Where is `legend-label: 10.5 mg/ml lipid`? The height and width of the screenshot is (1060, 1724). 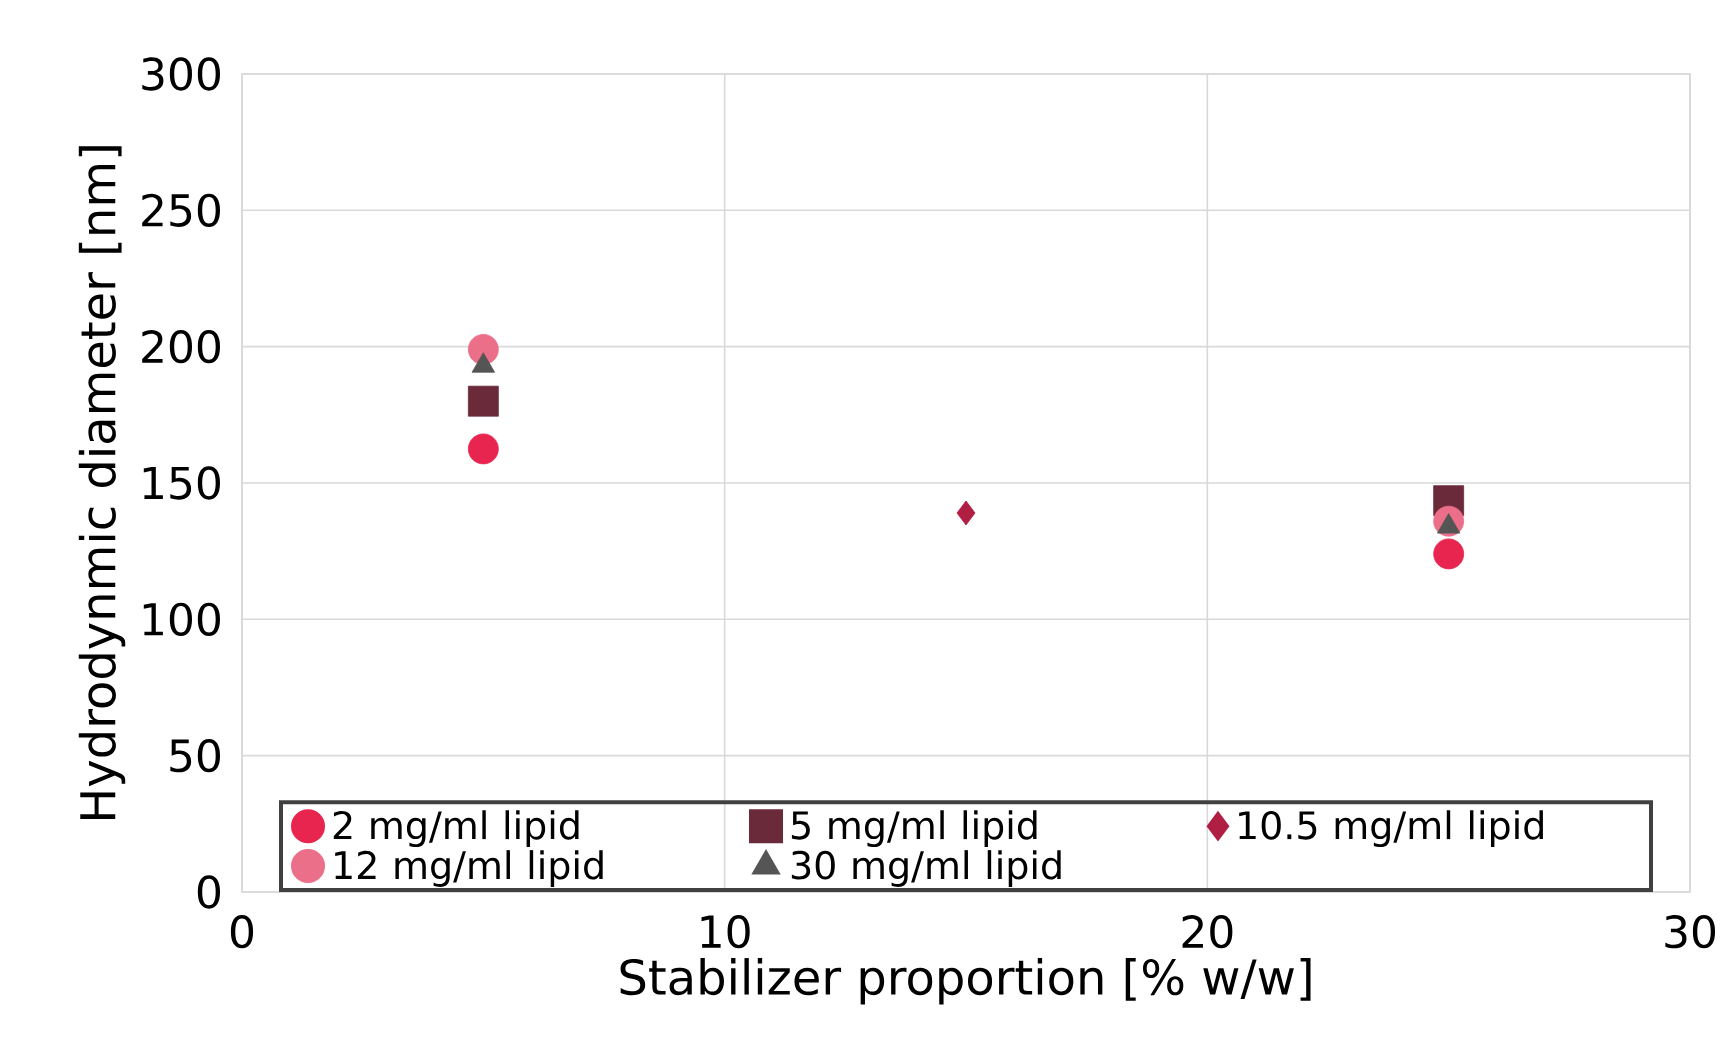
legend-label: 10.5 mg/ml lipid is located at coordinates (1391, 829).